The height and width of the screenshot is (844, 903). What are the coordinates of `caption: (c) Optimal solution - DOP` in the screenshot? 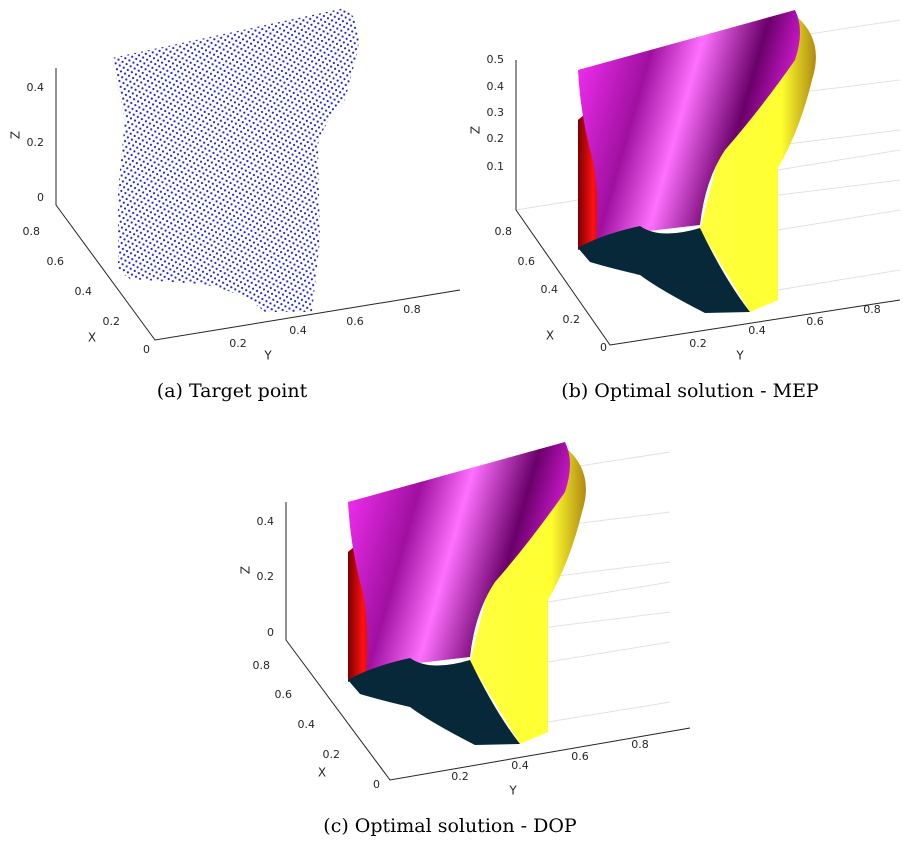 It's located at (450, 826).